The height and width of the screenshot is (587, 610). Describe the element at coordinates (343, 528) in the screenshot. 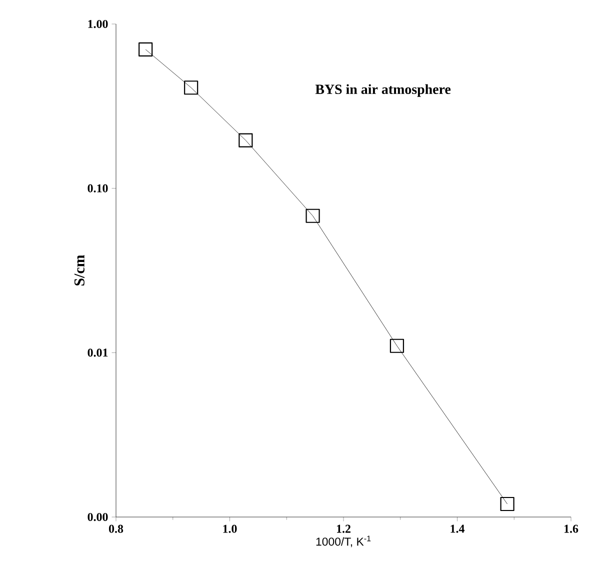

I see `x-tick-label: 1.2` at that location.